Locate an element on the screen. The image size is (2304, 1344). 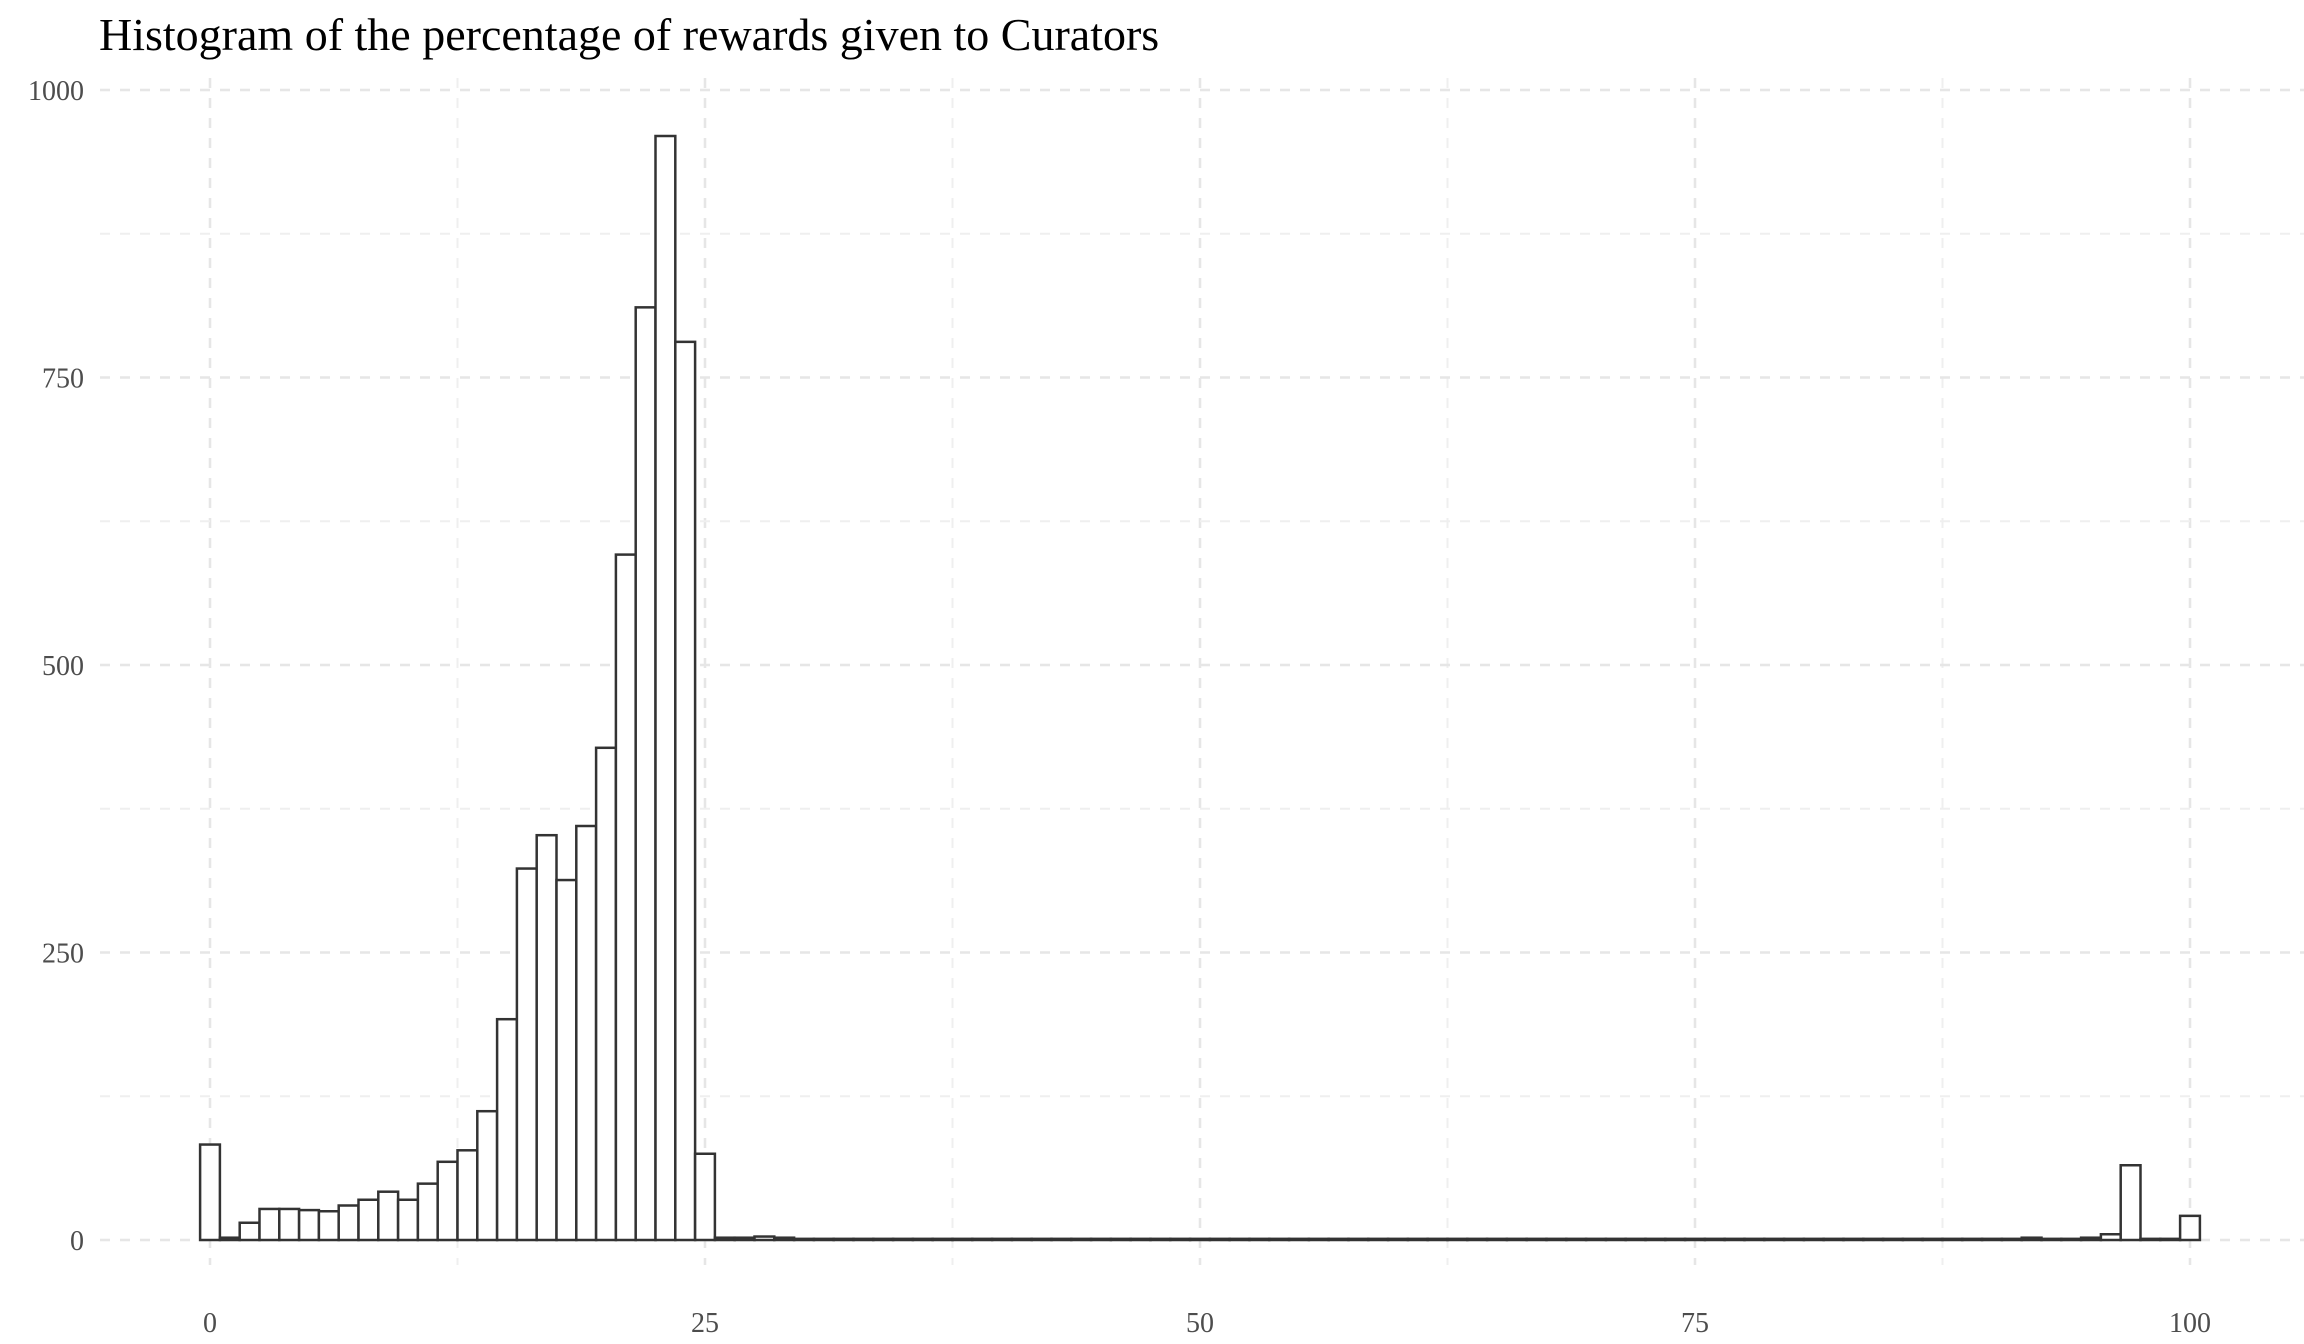
x-tick-label: 100 is located at coordinates (2190, 1323).